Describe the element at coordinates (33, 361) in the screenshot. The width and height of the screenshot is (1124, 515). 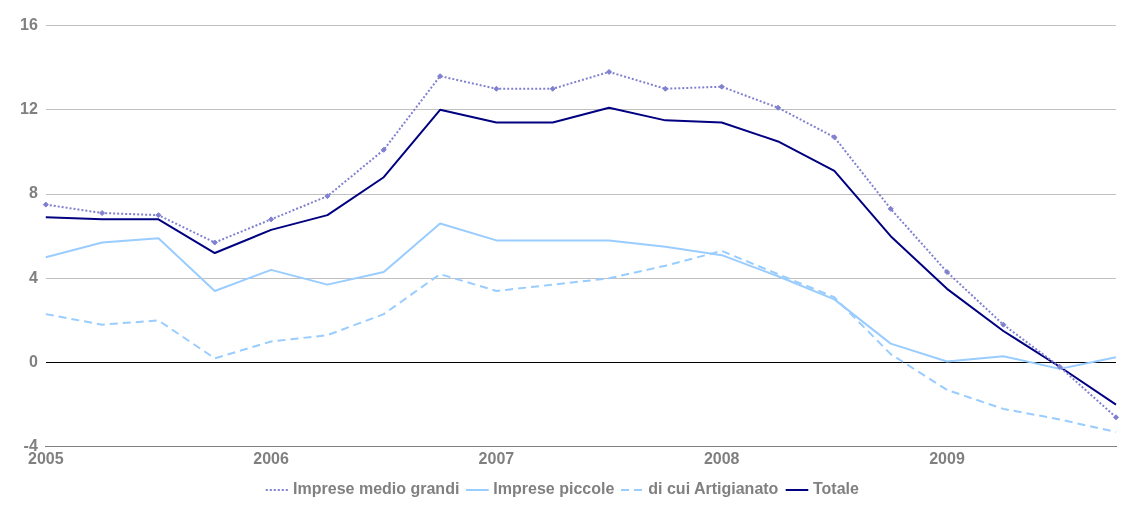
I see `y-tick-label: 0` at that location.